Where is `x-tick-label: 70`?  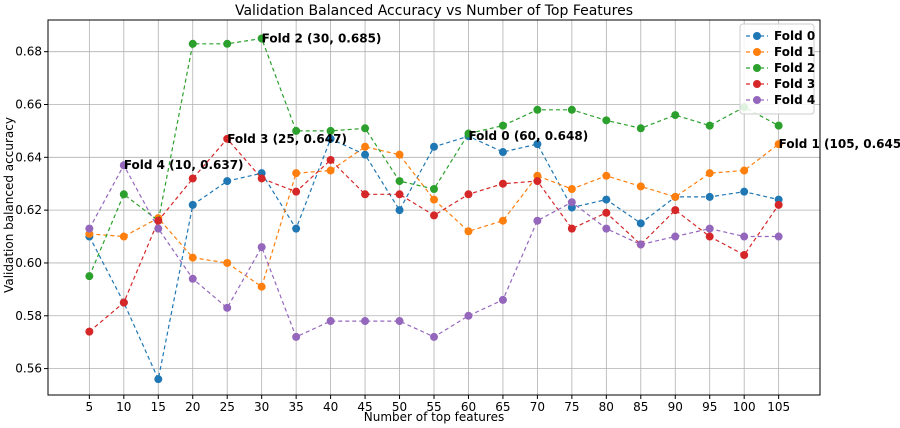
x-tick-label: 70 is located at coordinates (537, 407).